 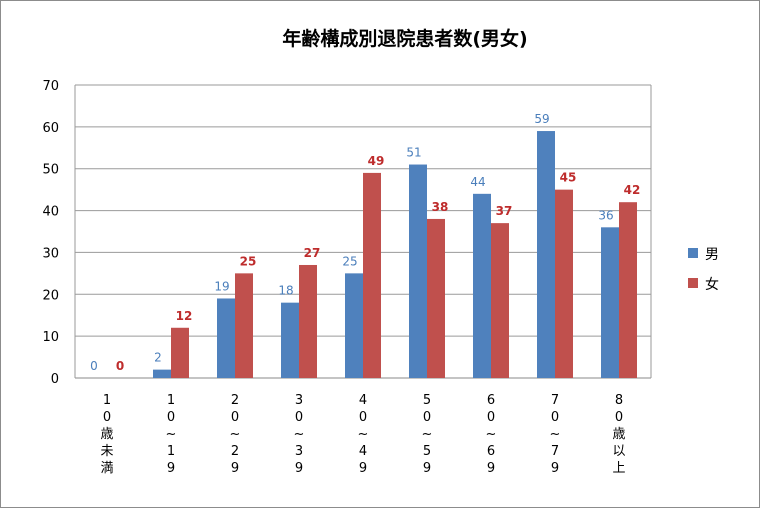 I want to click on x-tick-label: 4 0 ~4 9, so click(x=363, y=434).